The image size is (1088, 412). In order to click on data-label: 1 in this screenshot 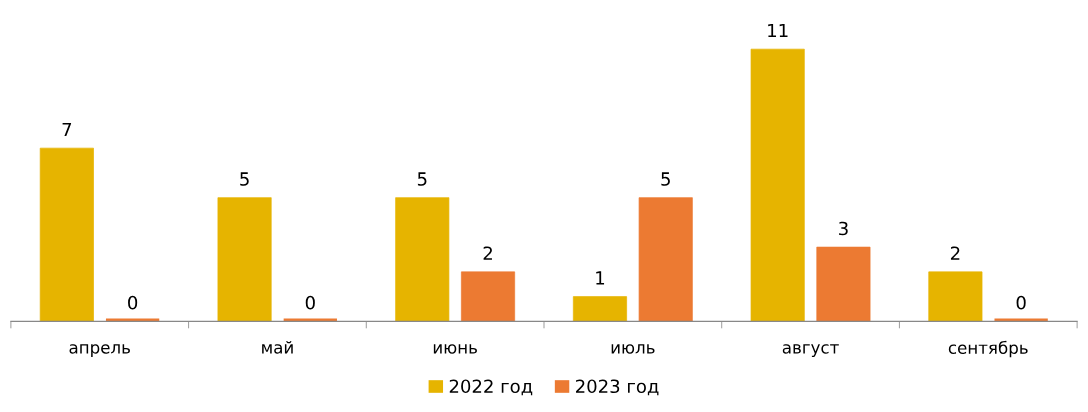, I will do `click(600, 278)`.